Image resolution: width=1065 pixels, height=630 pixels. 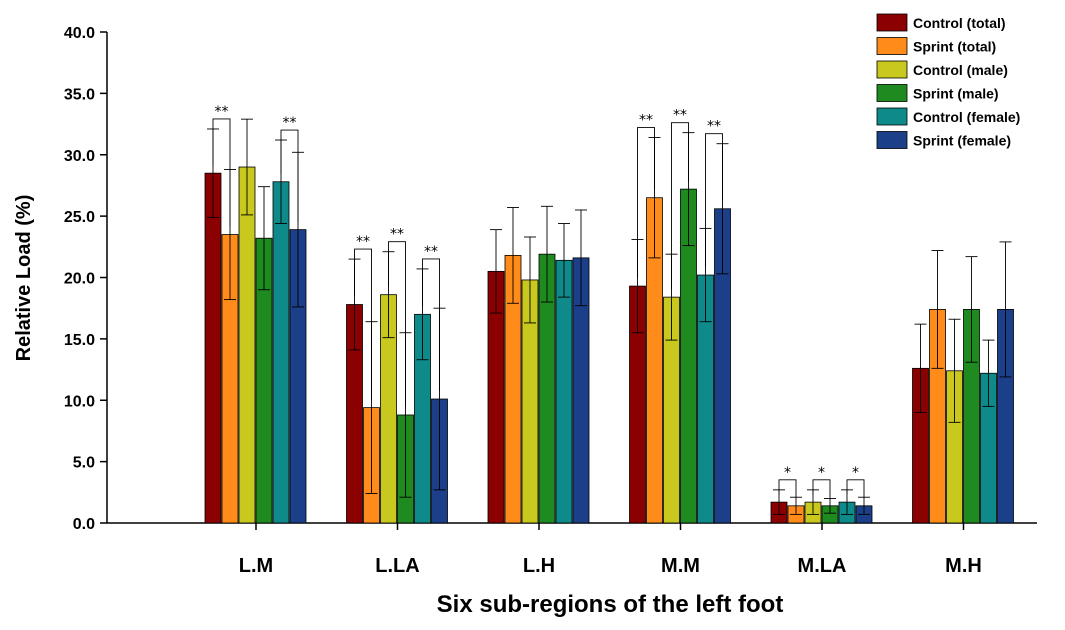 I want to click on legend-label: Control (male), so click(x=960, y=70).